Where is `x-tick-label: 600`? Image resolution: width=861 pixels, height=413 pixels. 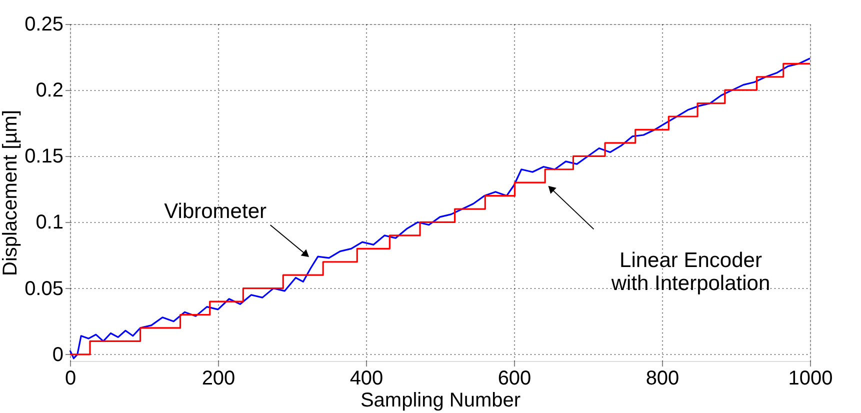 x-tick-label: 600 is located at coordinates (515, 379).